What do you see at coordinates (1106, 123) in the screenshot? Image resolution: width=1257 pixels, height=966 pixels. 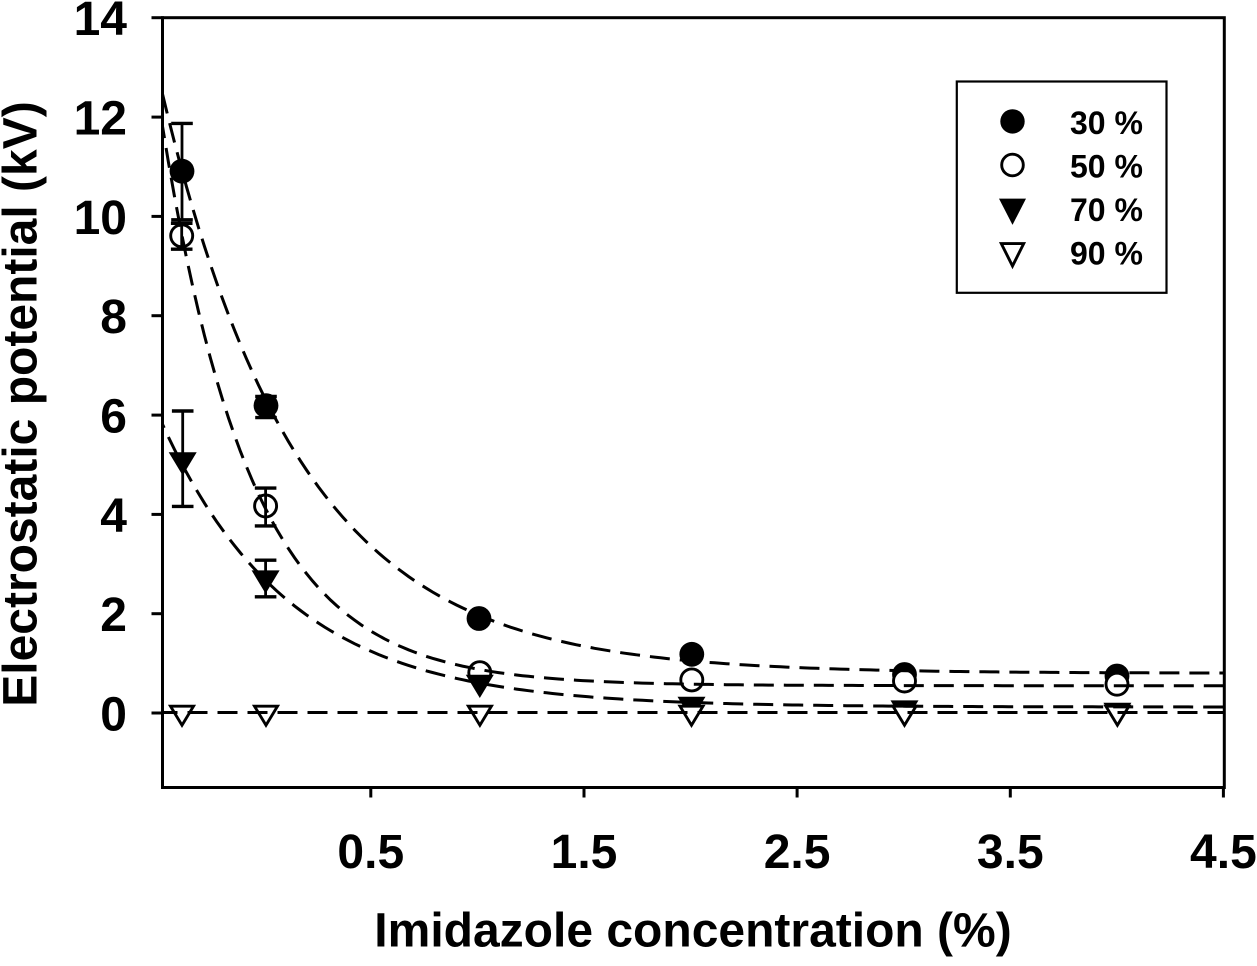 I see `svg-text: 30 %` at bounding box center [1106, 123].